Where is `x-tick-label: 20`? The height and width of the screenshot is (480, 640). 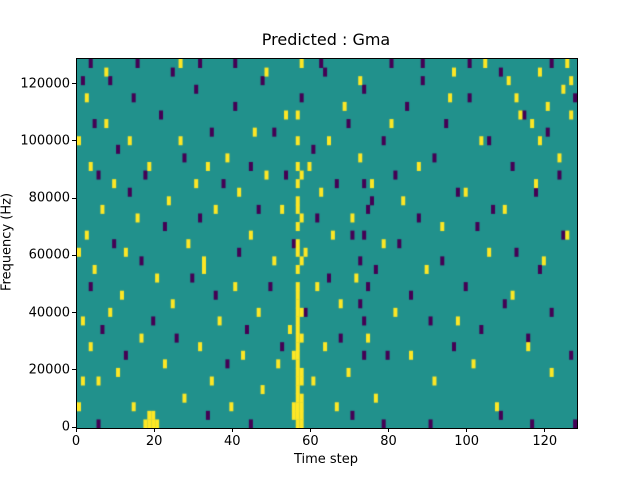
x-tick-label: 20 is located at coordinates (154, 441).